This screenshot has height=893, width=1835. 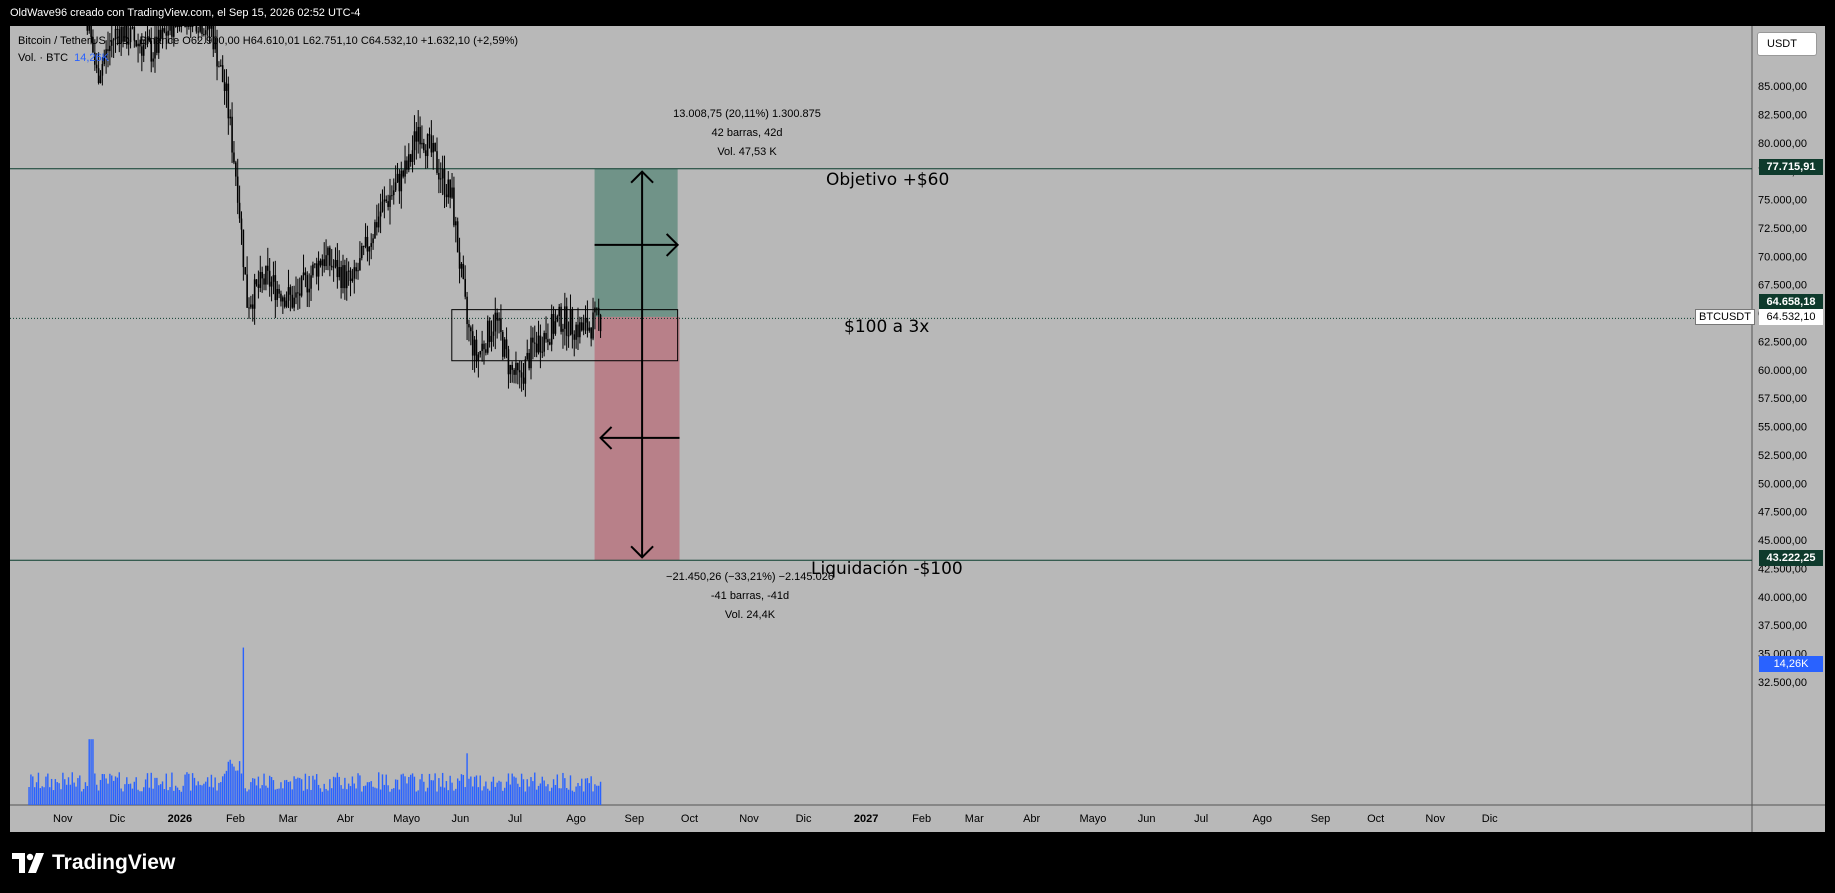 I want to click on x-tick-label: Oct, so click(x=1375, y=819).